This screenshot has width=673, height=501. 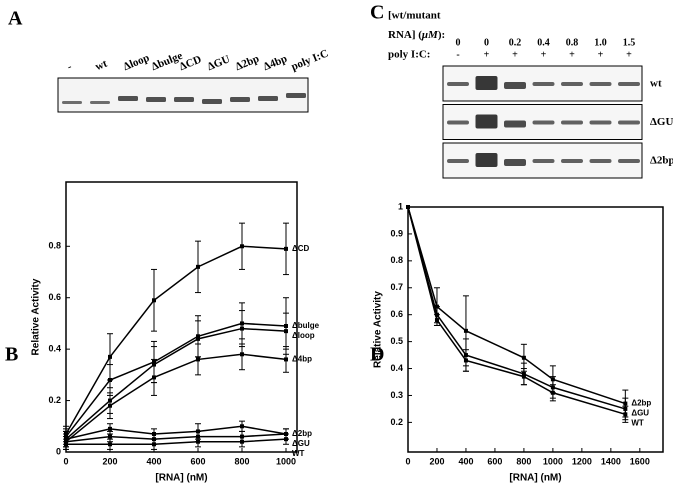 What do you see at coordinates (219, 63) in the screenshot?
I see `lane-label: ΔGU` at bounding box center [219, 63].